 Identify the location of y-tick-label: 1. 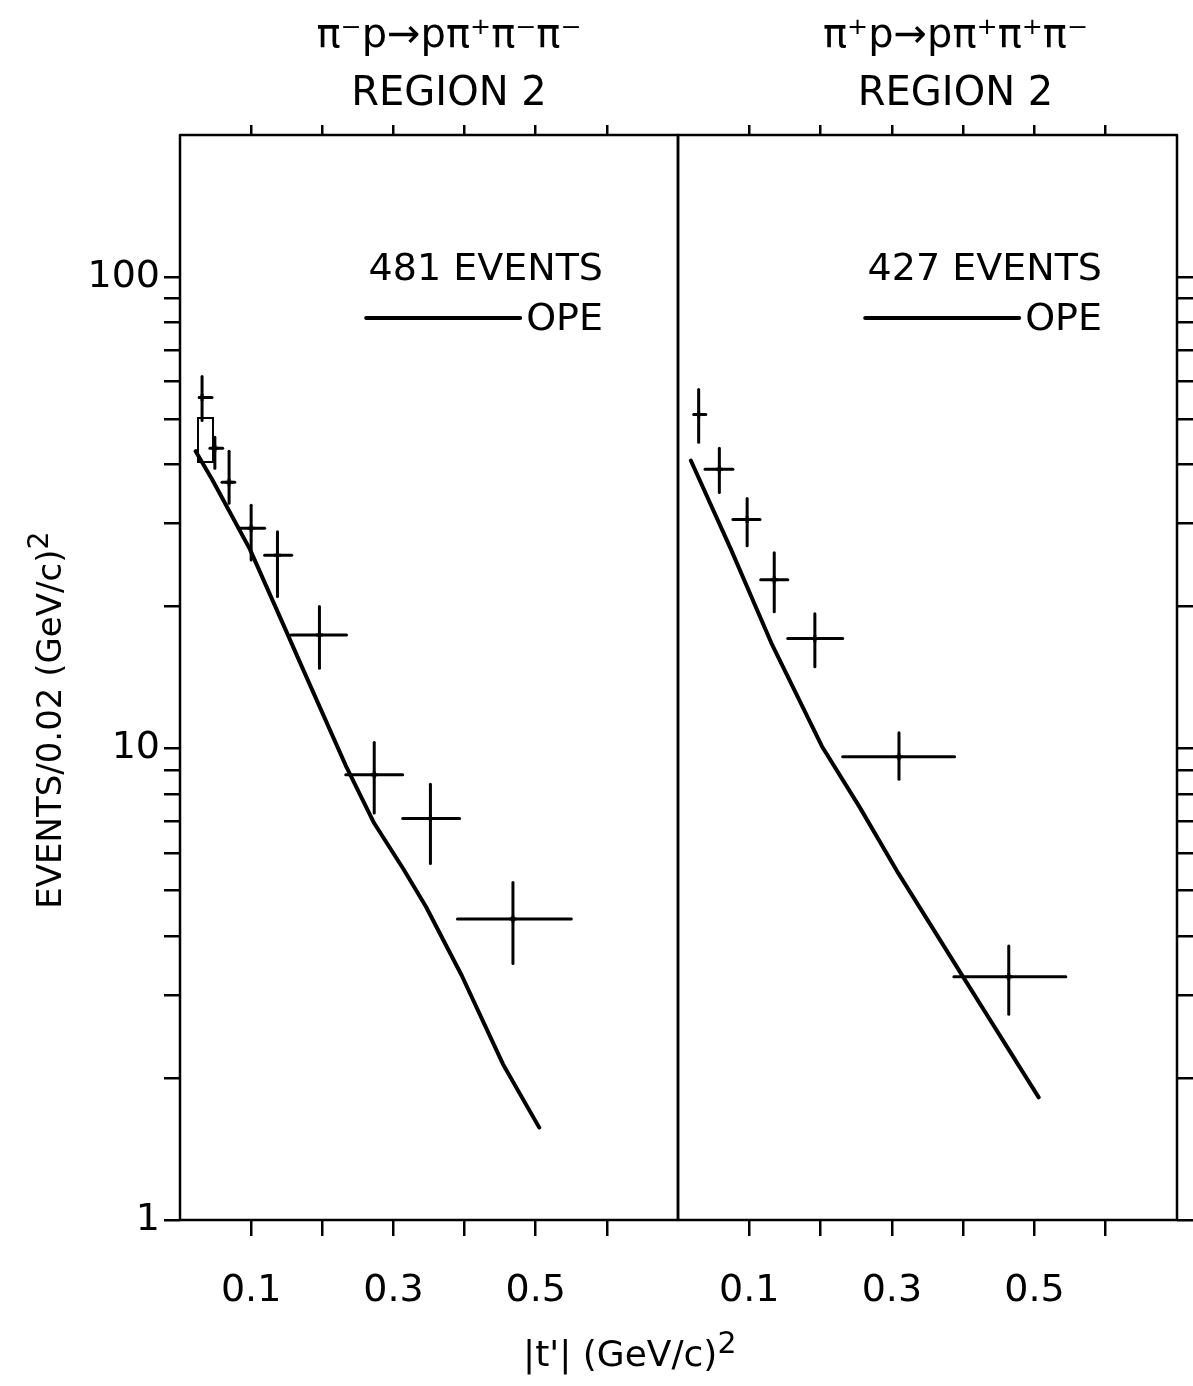
(147, 1216).